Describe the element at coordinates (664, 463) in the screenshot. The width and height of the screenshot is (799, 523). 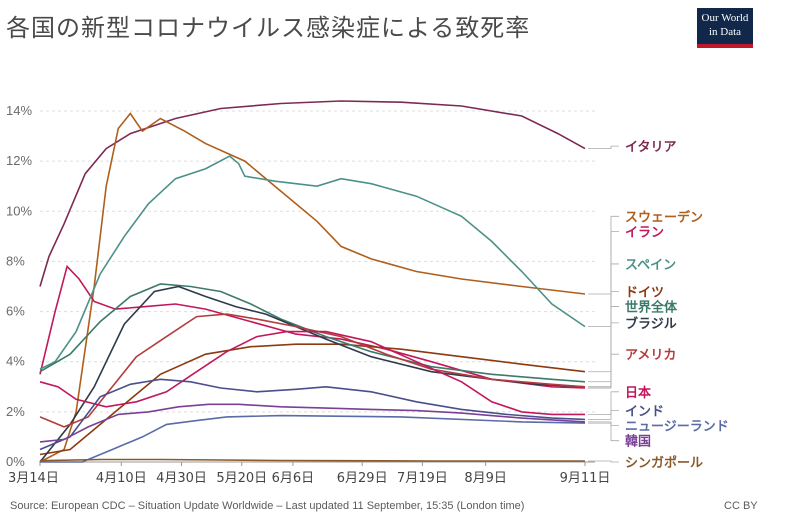
I see `series-label: シンガポール` at that location.